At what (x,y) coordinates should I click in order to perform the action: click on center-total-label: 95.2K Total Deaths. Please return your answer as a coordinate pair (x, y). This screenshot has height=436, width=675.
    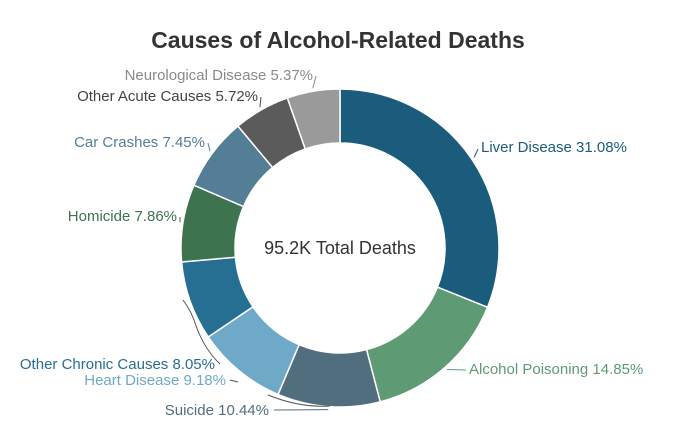
    Looking at the image, I should click on (340, 248).